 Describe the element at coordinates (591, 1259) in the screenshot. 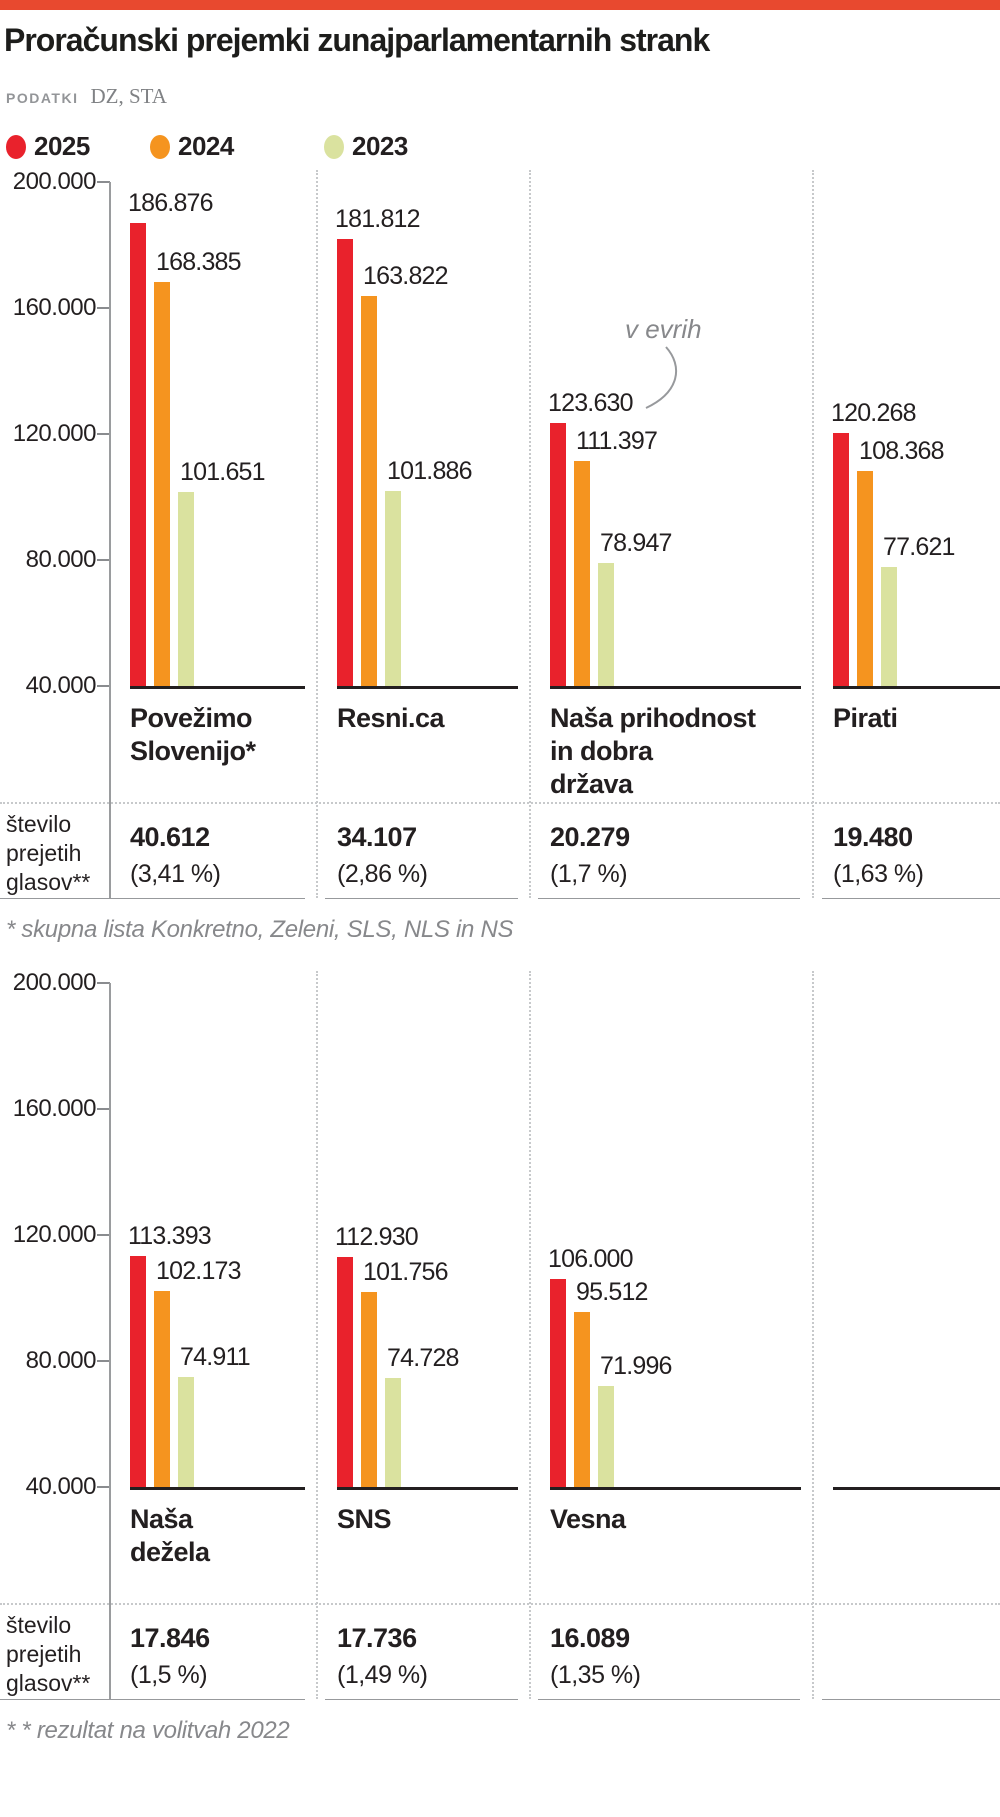

I see `bar-value-label: 106.000` at that location.